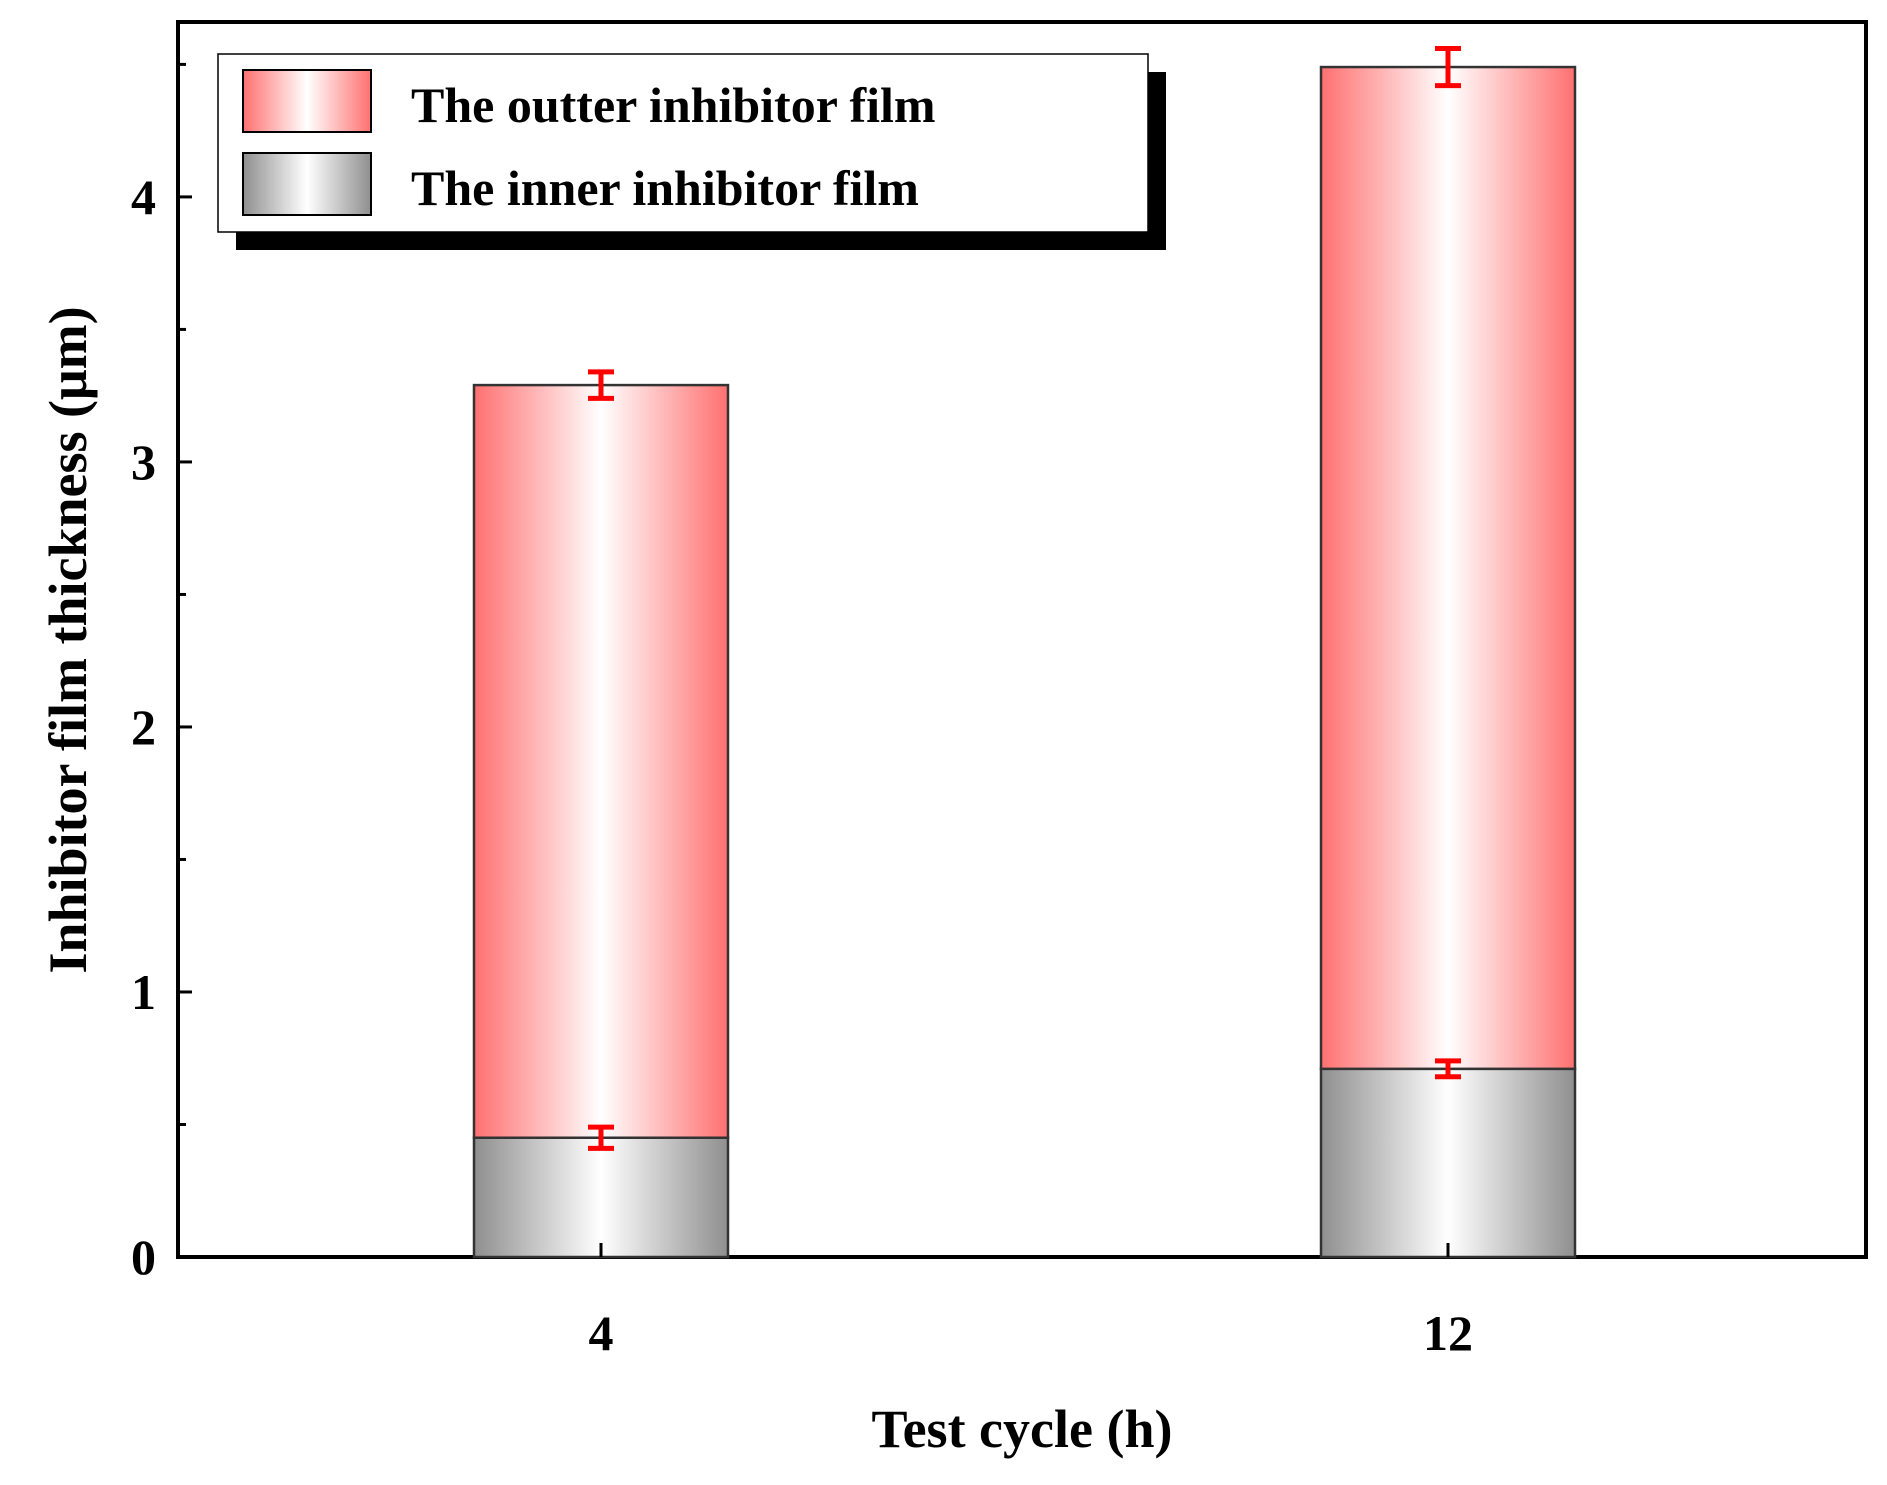 The image size is (1887, 1485). What do you see at coordinates (683, 143) in the screenshot?
I see `legend-box` at bounding box center [683, 143].